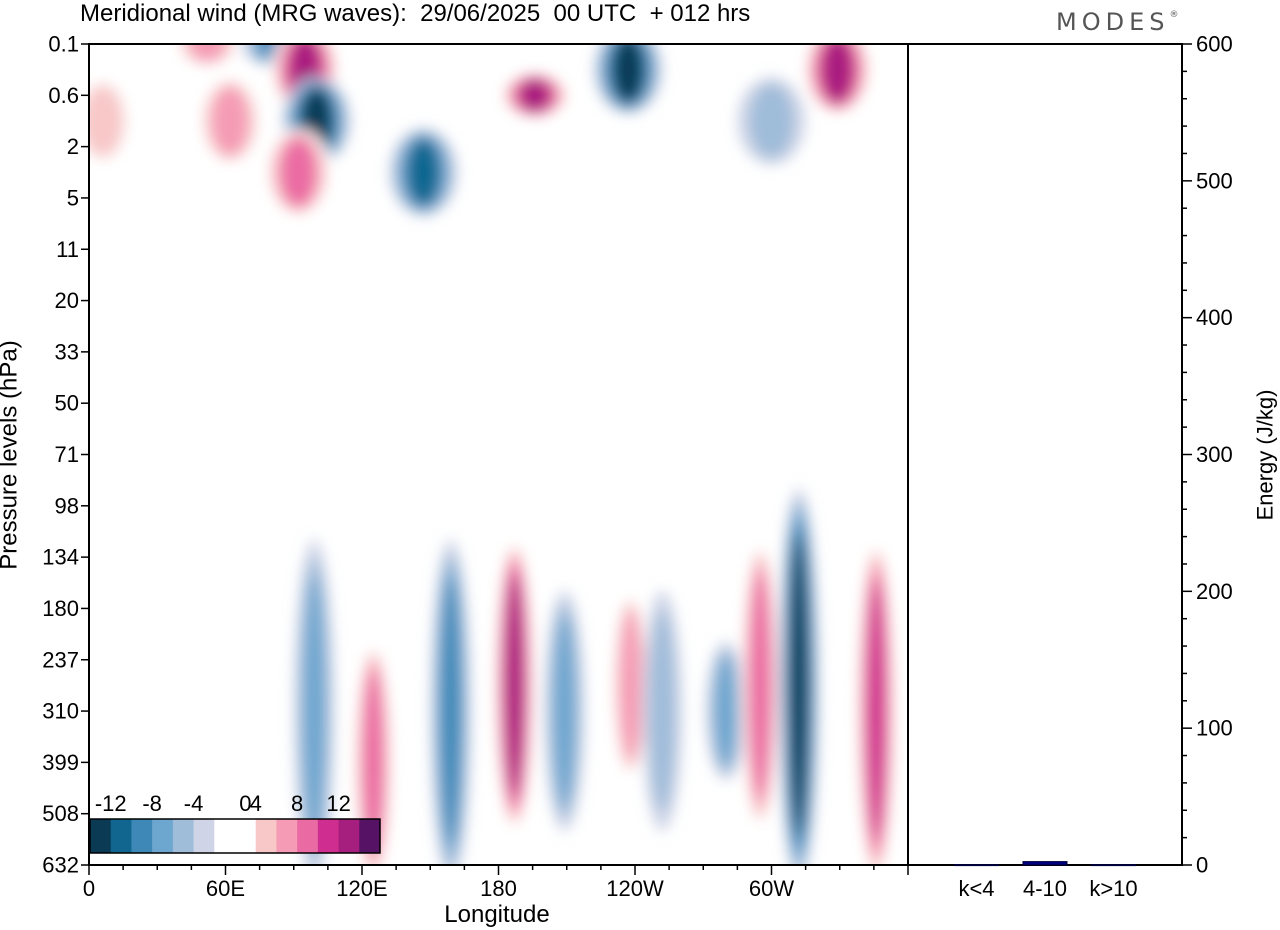  I want to click on energy-tick-label: 0, so click(1202, 865).